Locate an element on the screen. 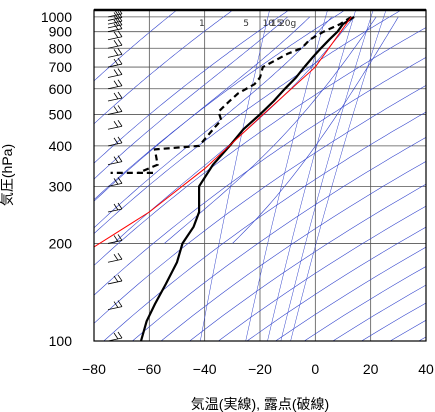 This screenshot has height=412, width=435. y-tick-label: 100 is located at coordinates (61, 341).